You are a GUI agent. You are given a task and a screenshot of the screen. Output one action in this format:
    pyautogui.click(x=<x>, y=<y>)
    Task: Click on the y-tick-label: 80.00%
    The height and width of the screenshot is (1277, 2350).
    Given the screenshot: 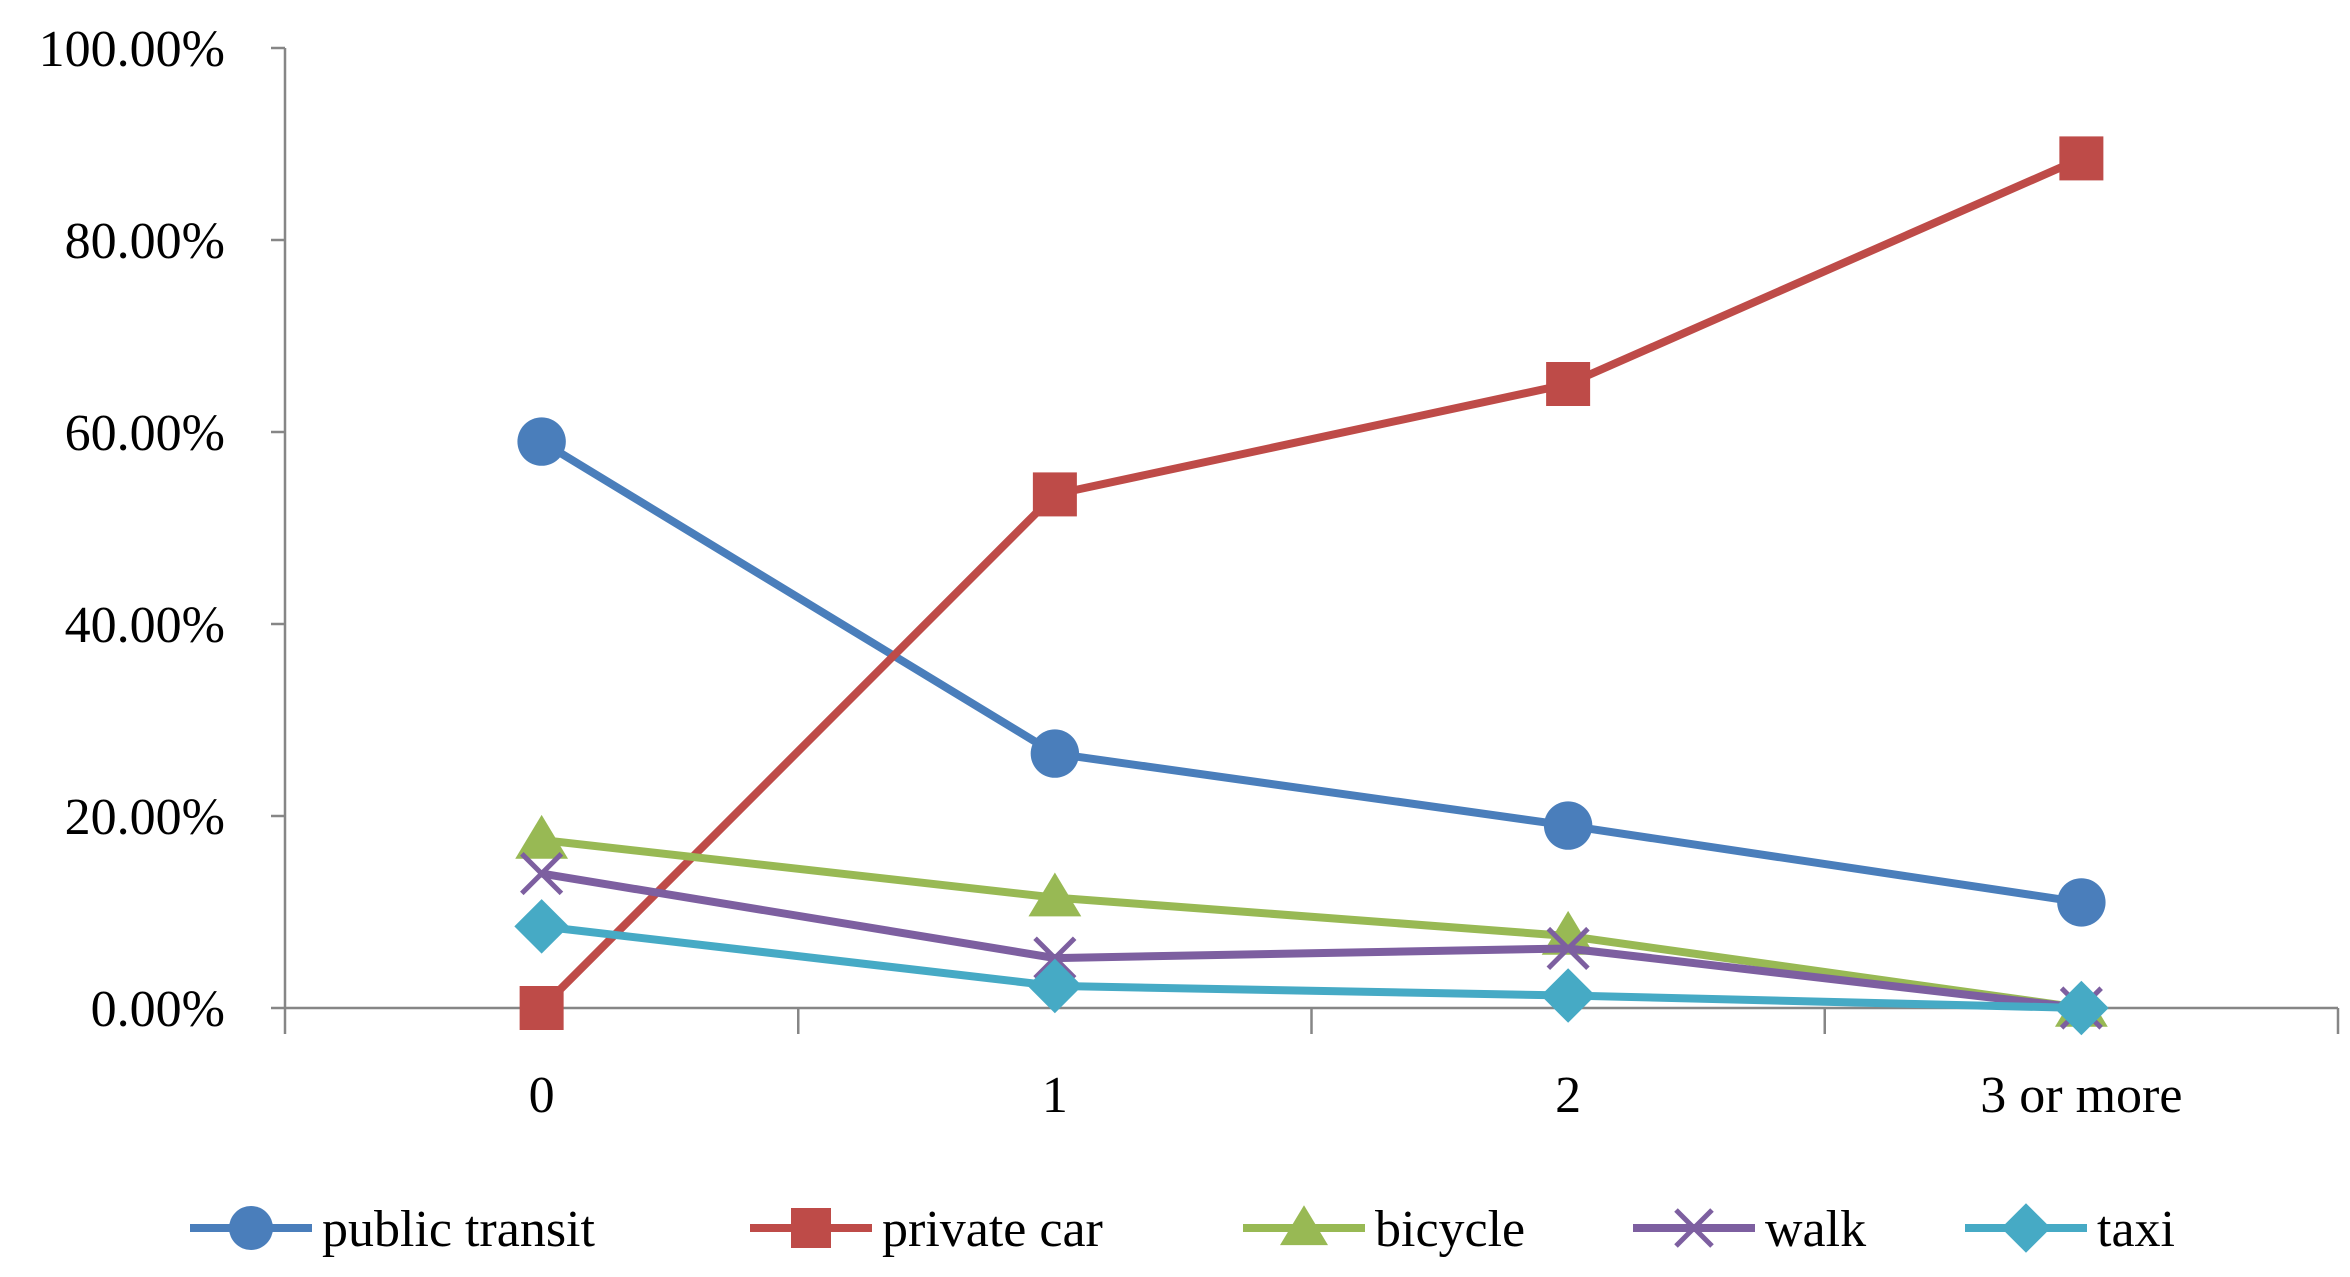 What is the action you would take?
    pyautogui.click(x=145, y=241)
    